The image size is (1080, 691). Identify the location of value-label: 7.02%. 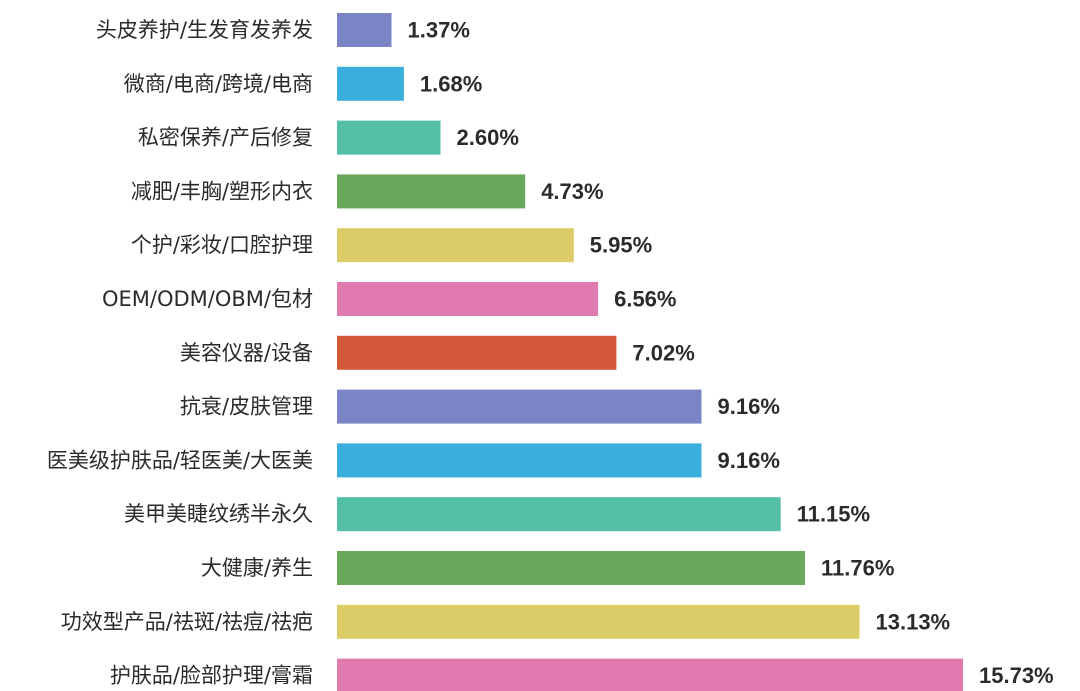
(663, 352).